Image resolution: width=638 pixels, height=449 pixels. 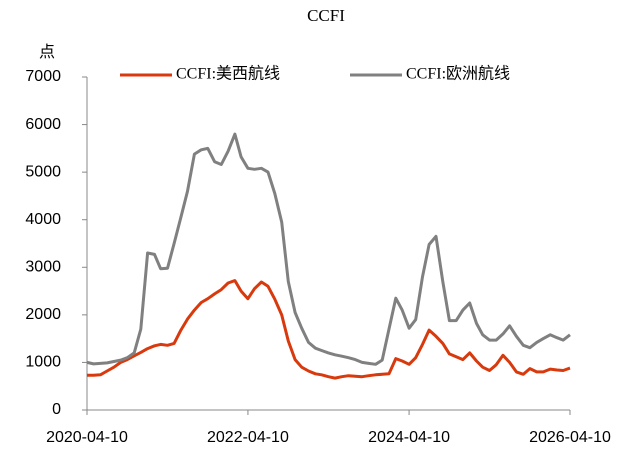 I want to click on x-tick-label: 2024-04-10, so click(x=409, y=437).